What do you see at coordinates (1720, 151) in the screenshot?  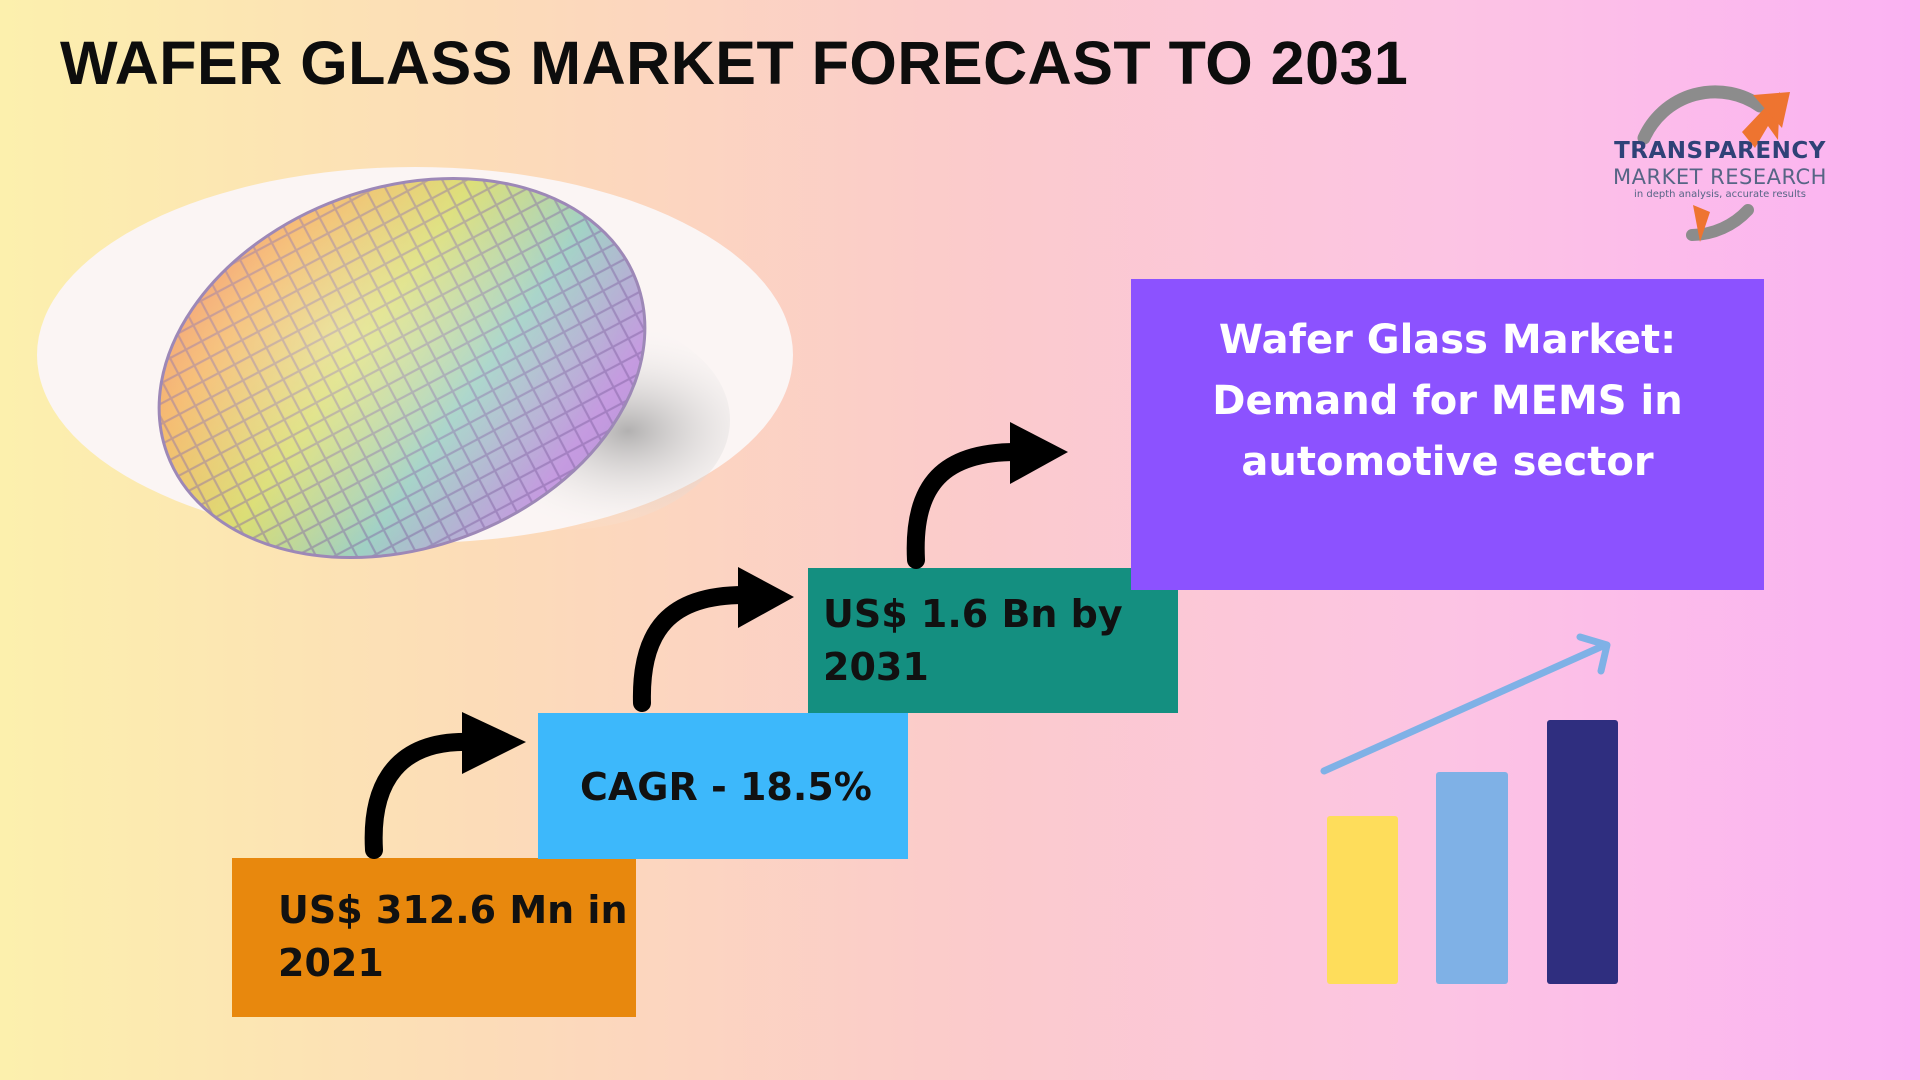 I see `logo-name: TRANSPARENCY` at bounding box center [1720, 151].